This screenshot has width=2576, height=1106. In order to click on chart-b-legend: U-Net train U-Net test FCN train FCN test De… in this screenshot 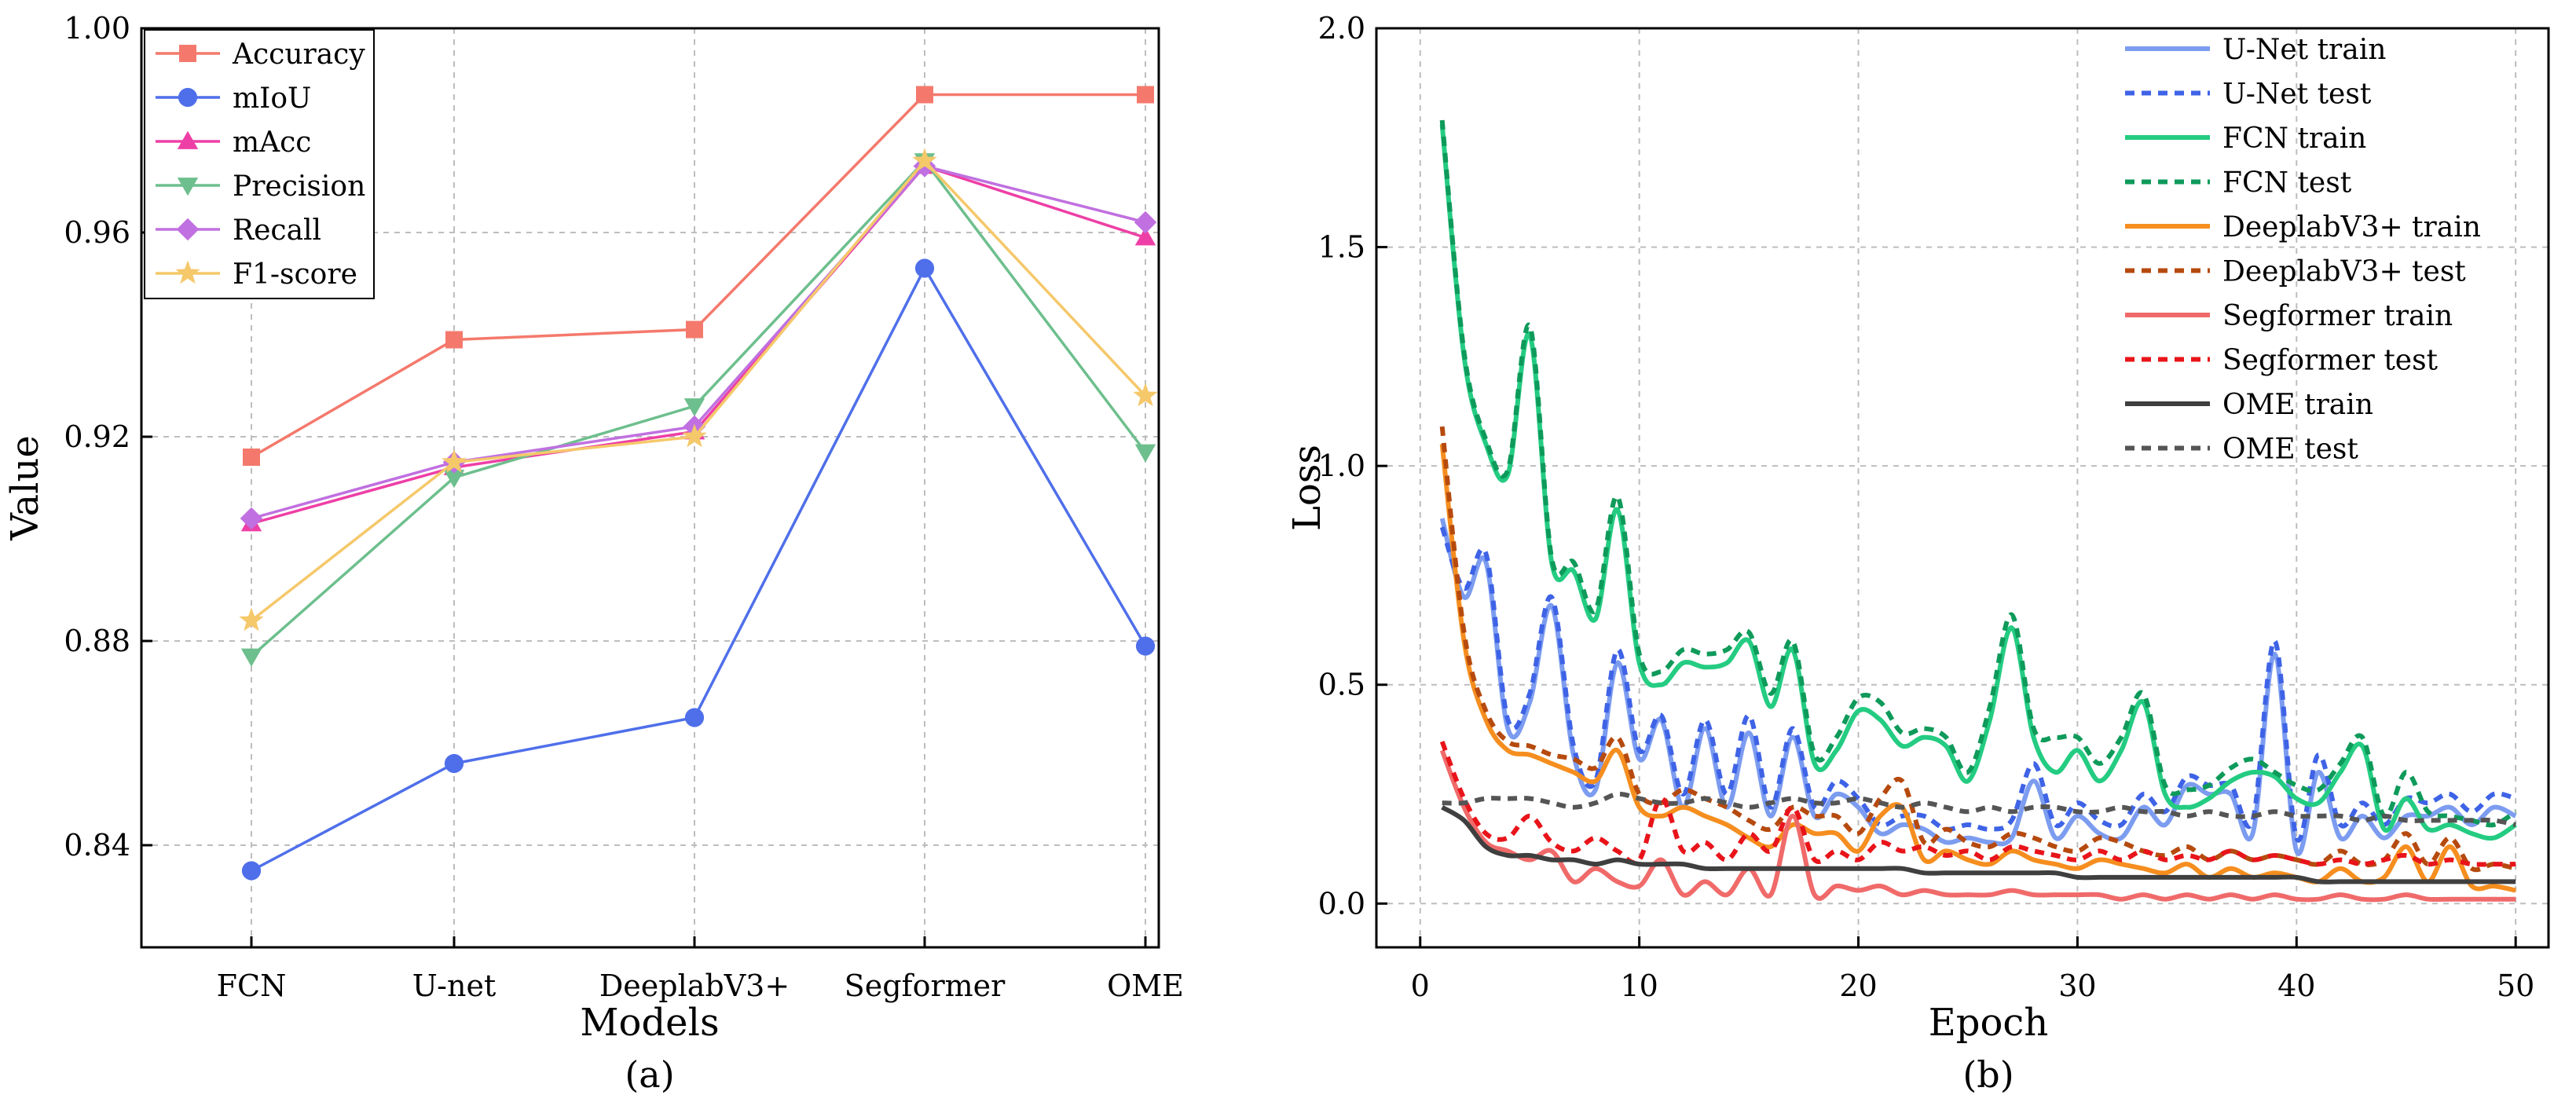, I will do `click(2303, 250)`.